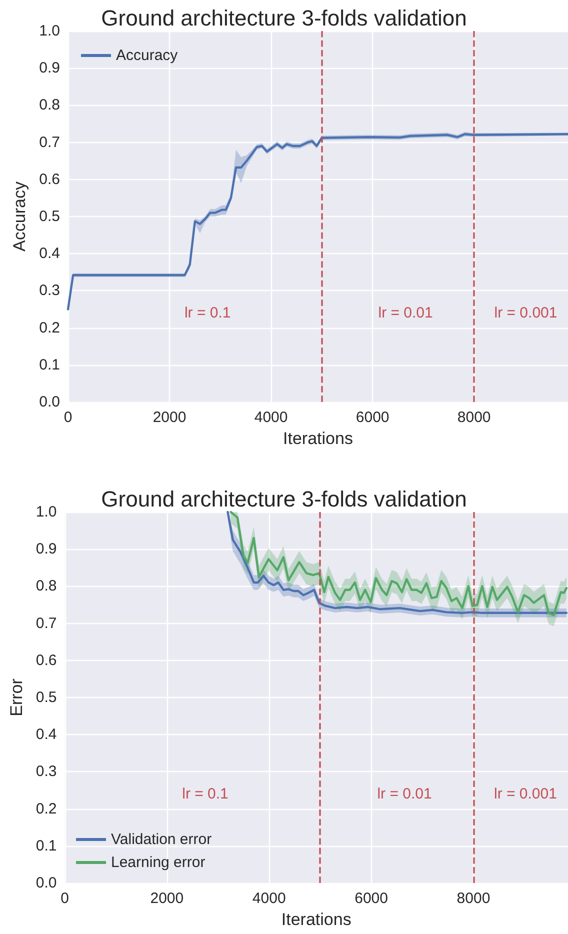 Image resolution: width=568 pixels, height=934 pixels. Describe the element at coordinates (158, 862) in the screenshot. I see `legend-label: Learning error` at that location.